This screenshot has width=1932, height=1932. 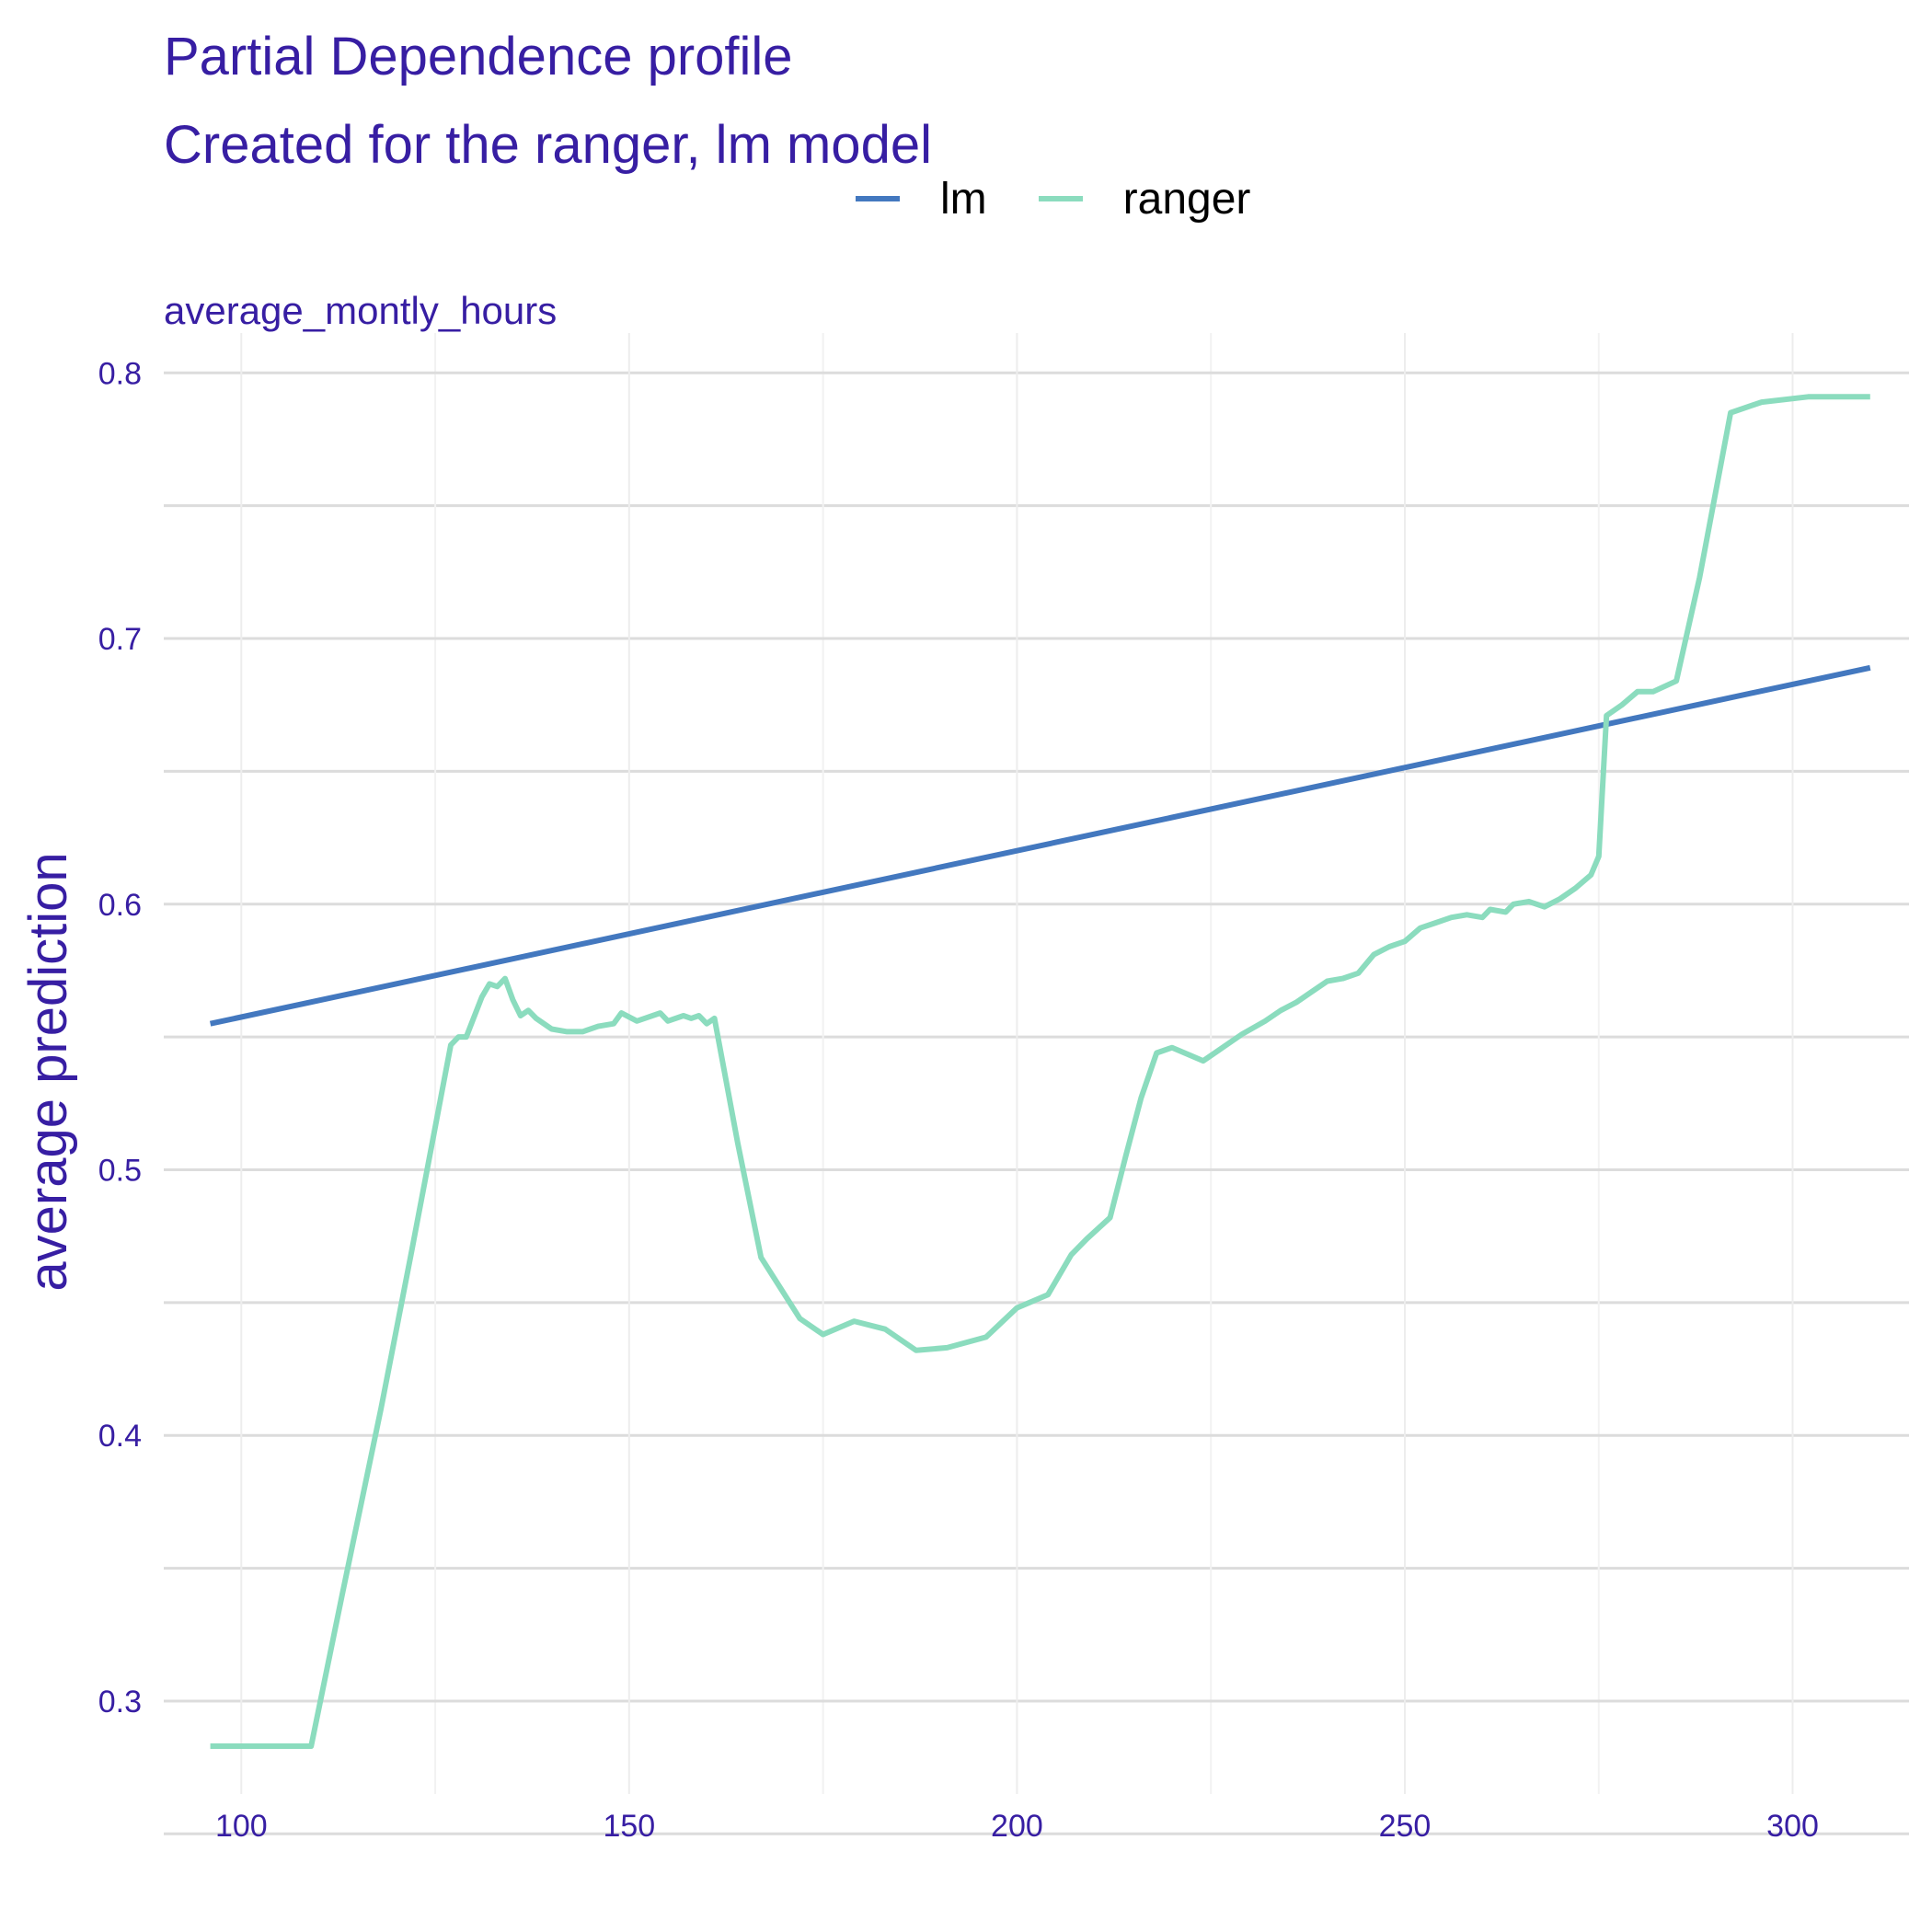 I want to click on x-tick-label: 100, so click(x=241, y=1826).